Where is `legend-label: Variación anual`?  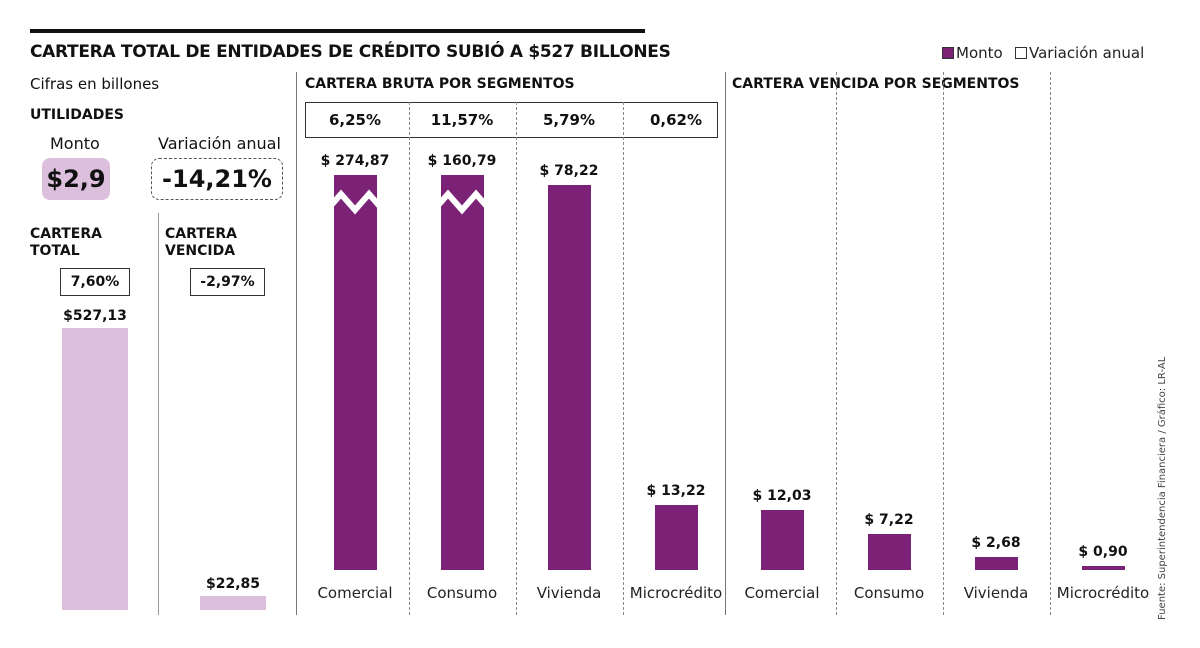 legend-label: Variación anual is located at coordinates (1087, 53).